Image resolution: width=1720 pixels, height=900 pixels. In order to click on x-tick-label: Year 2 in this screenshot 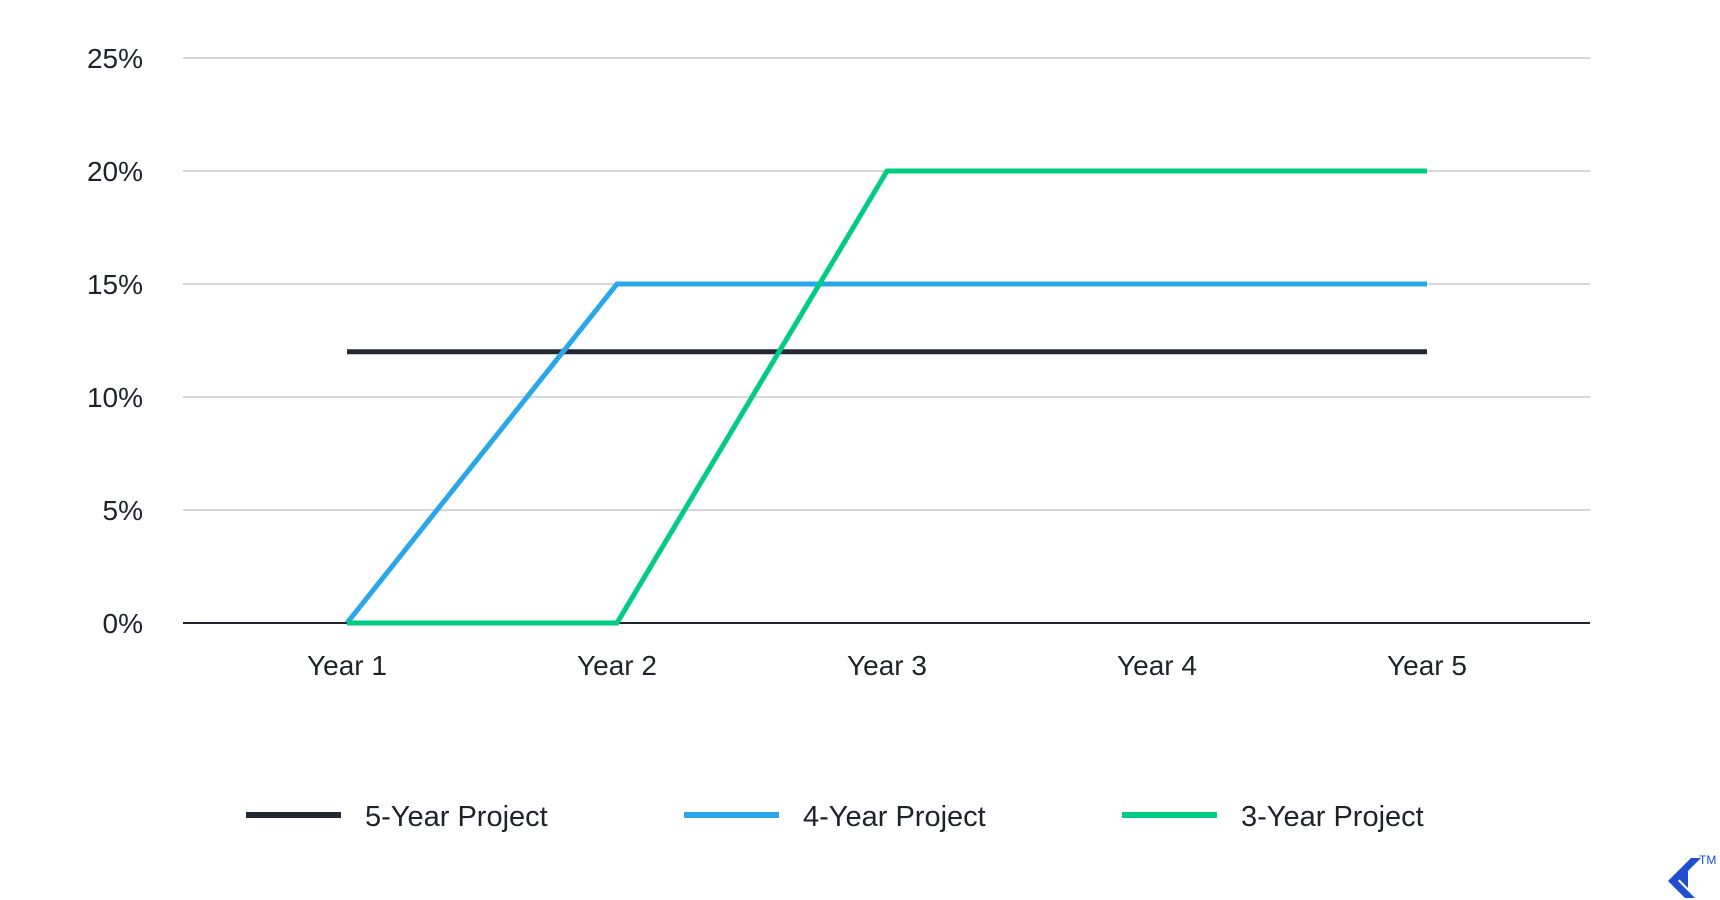, I will do `click(617, 665)`.